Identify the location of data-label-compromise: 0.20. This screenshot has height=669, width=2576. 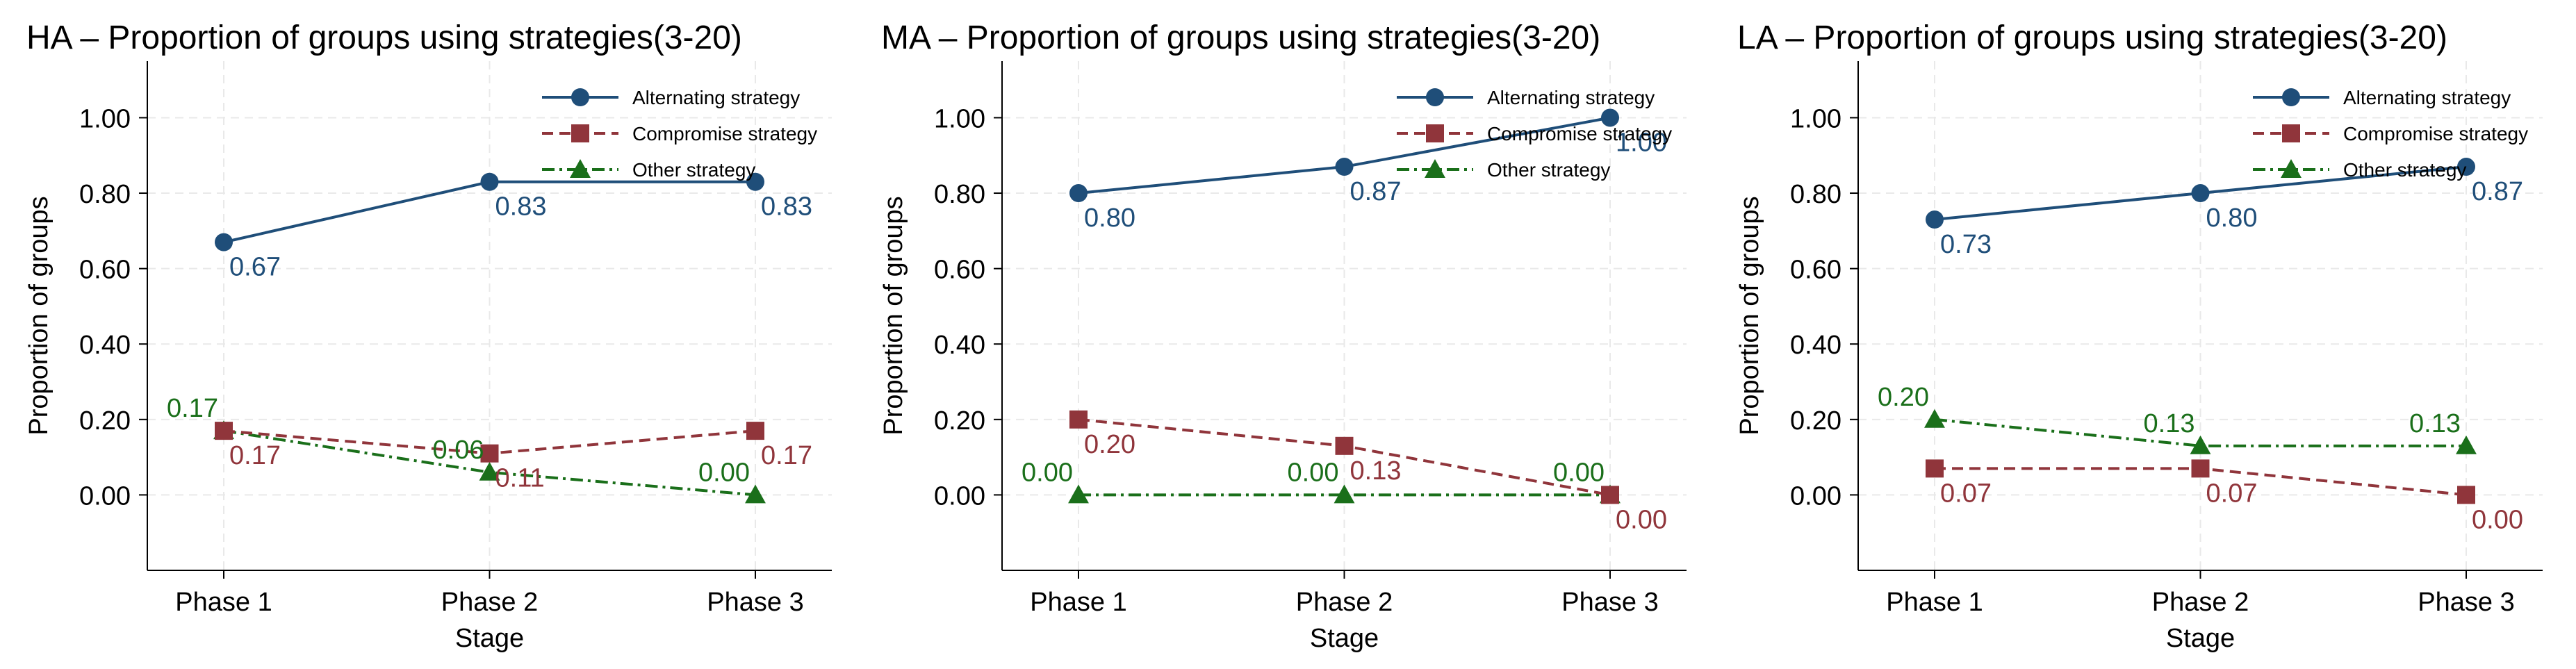
(1109, 444).